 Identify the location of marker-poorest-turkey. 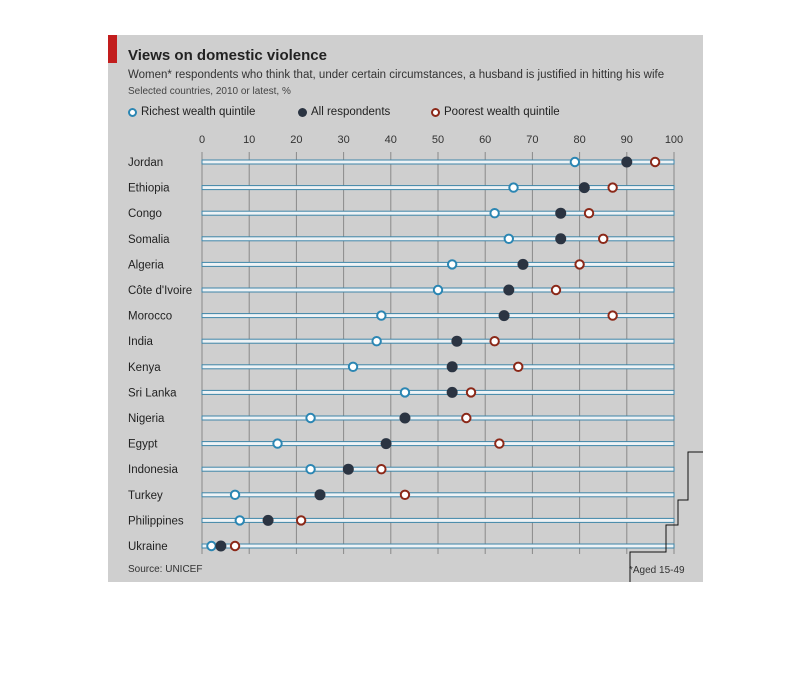
(405, 494).